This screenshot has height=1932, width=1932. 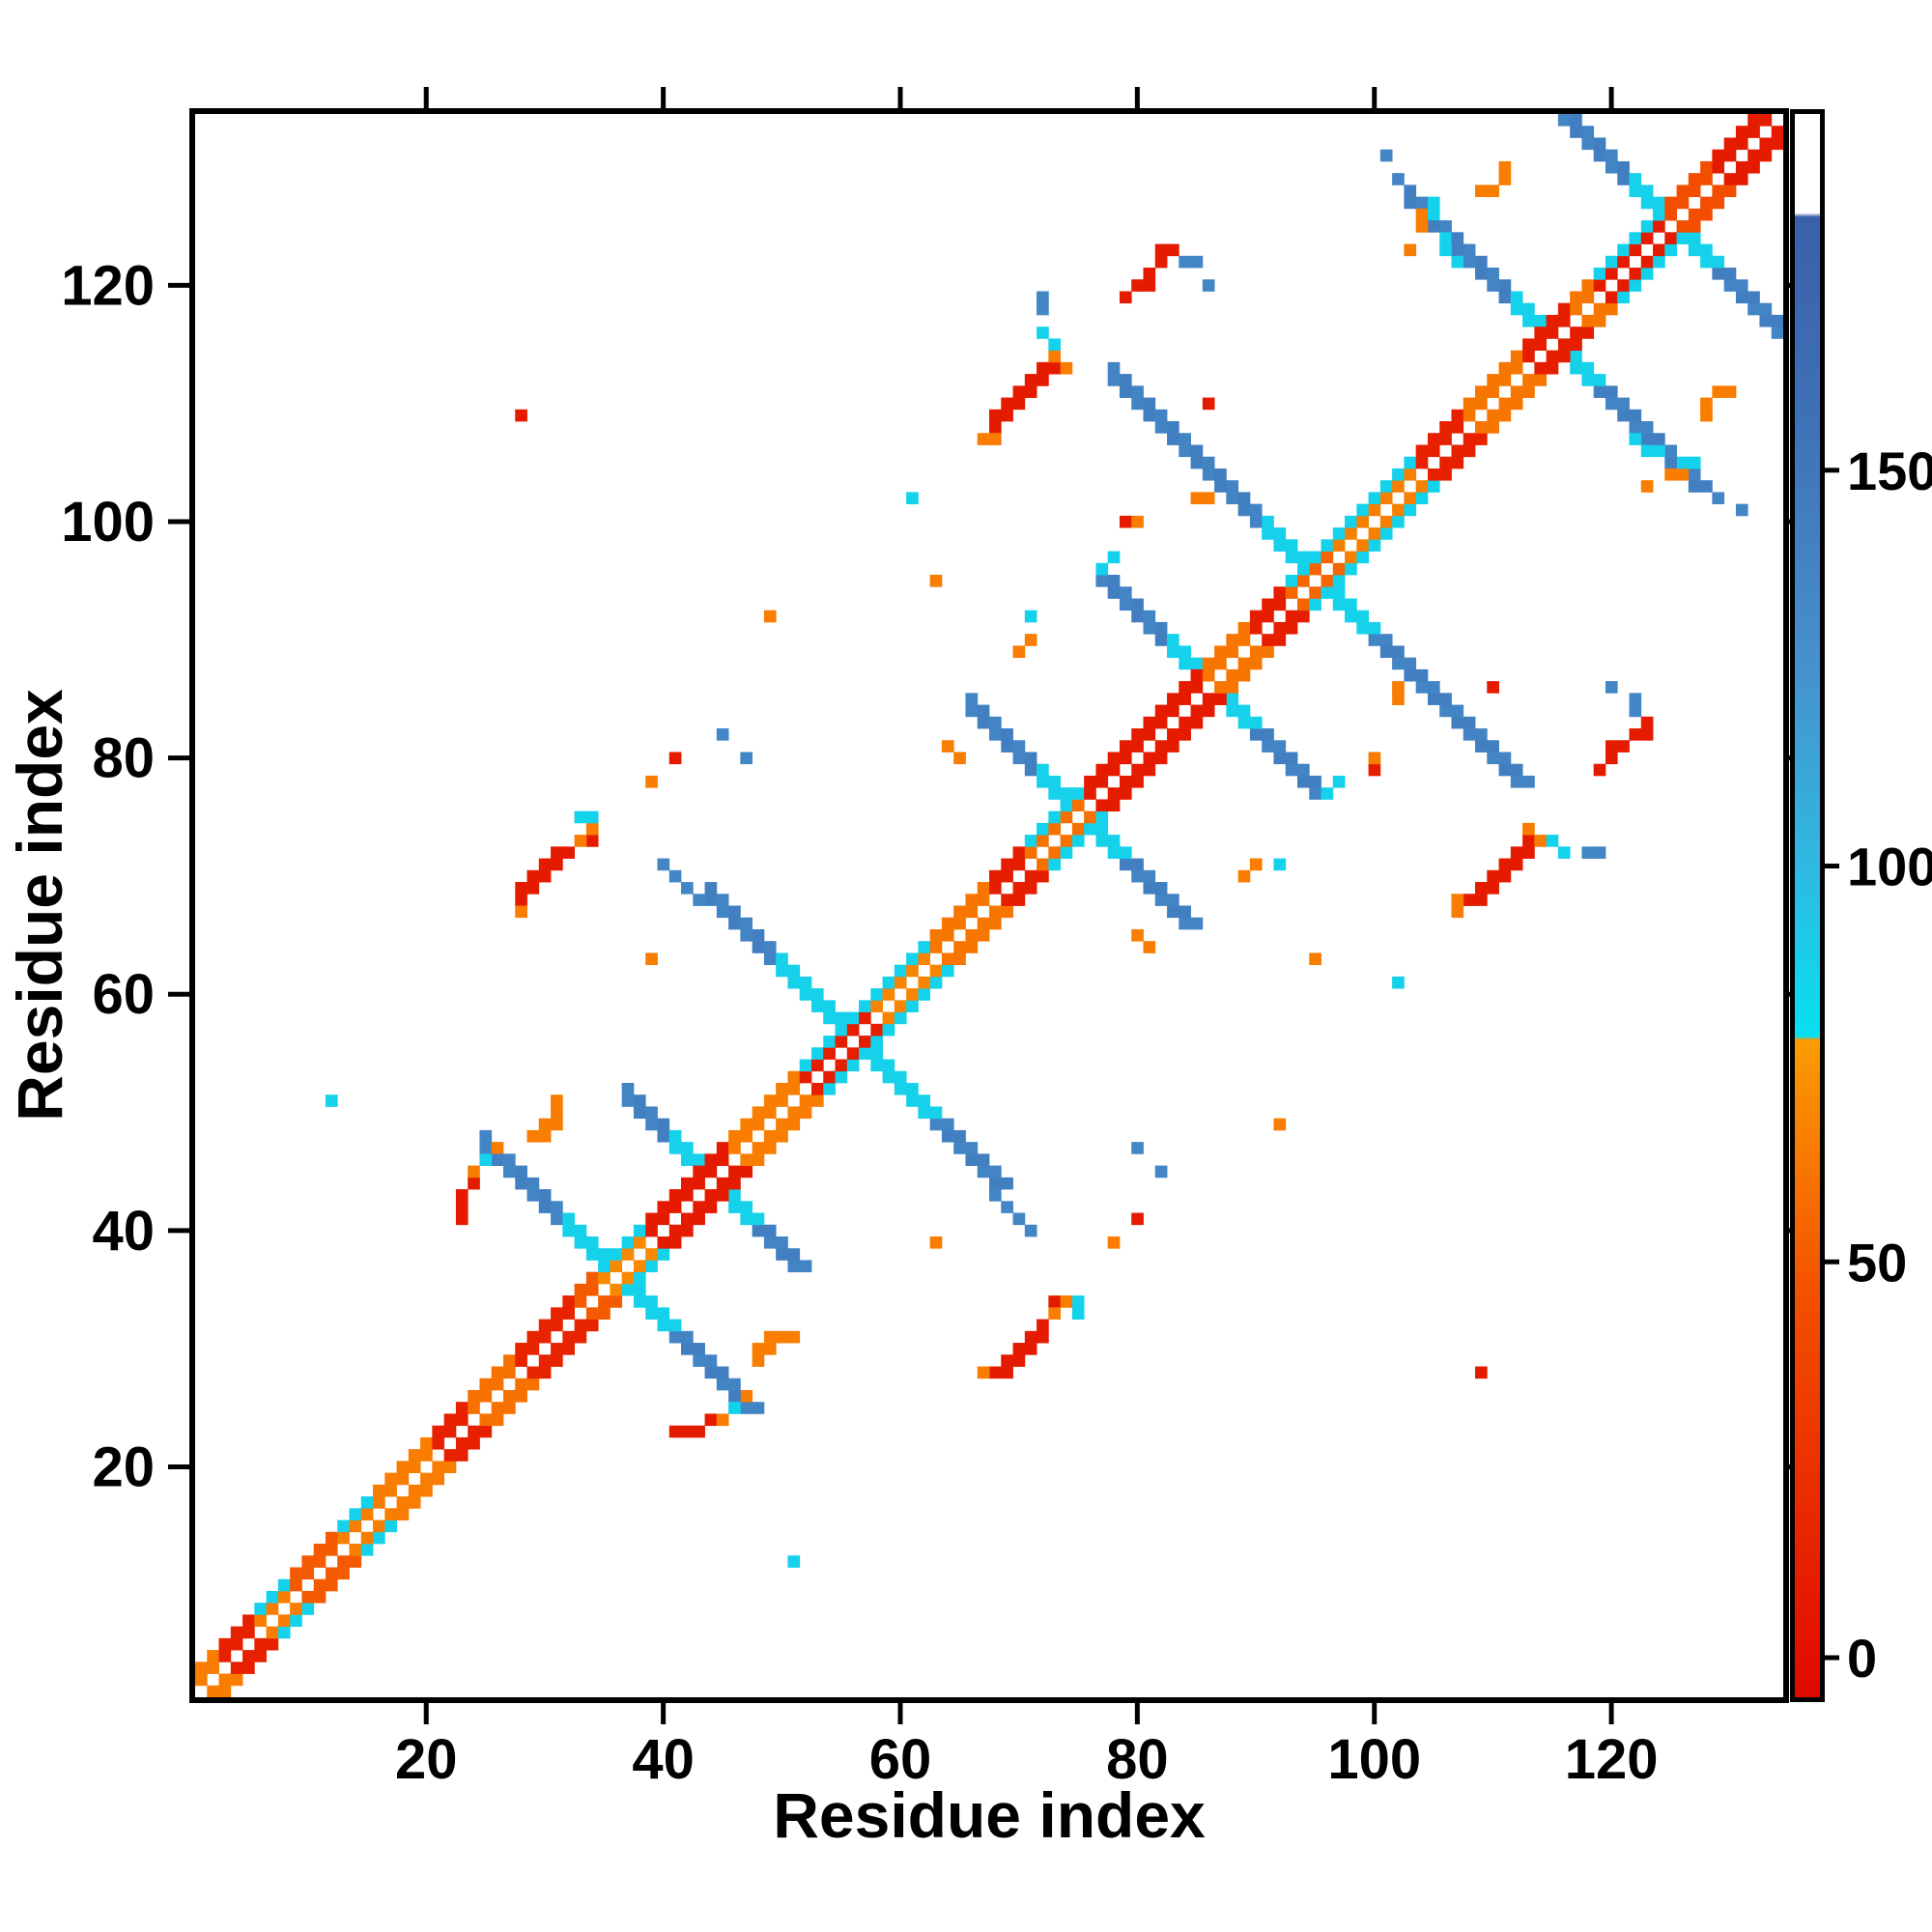 I want to click on x-tick-label: 100, so click(x=1374, y=1759).